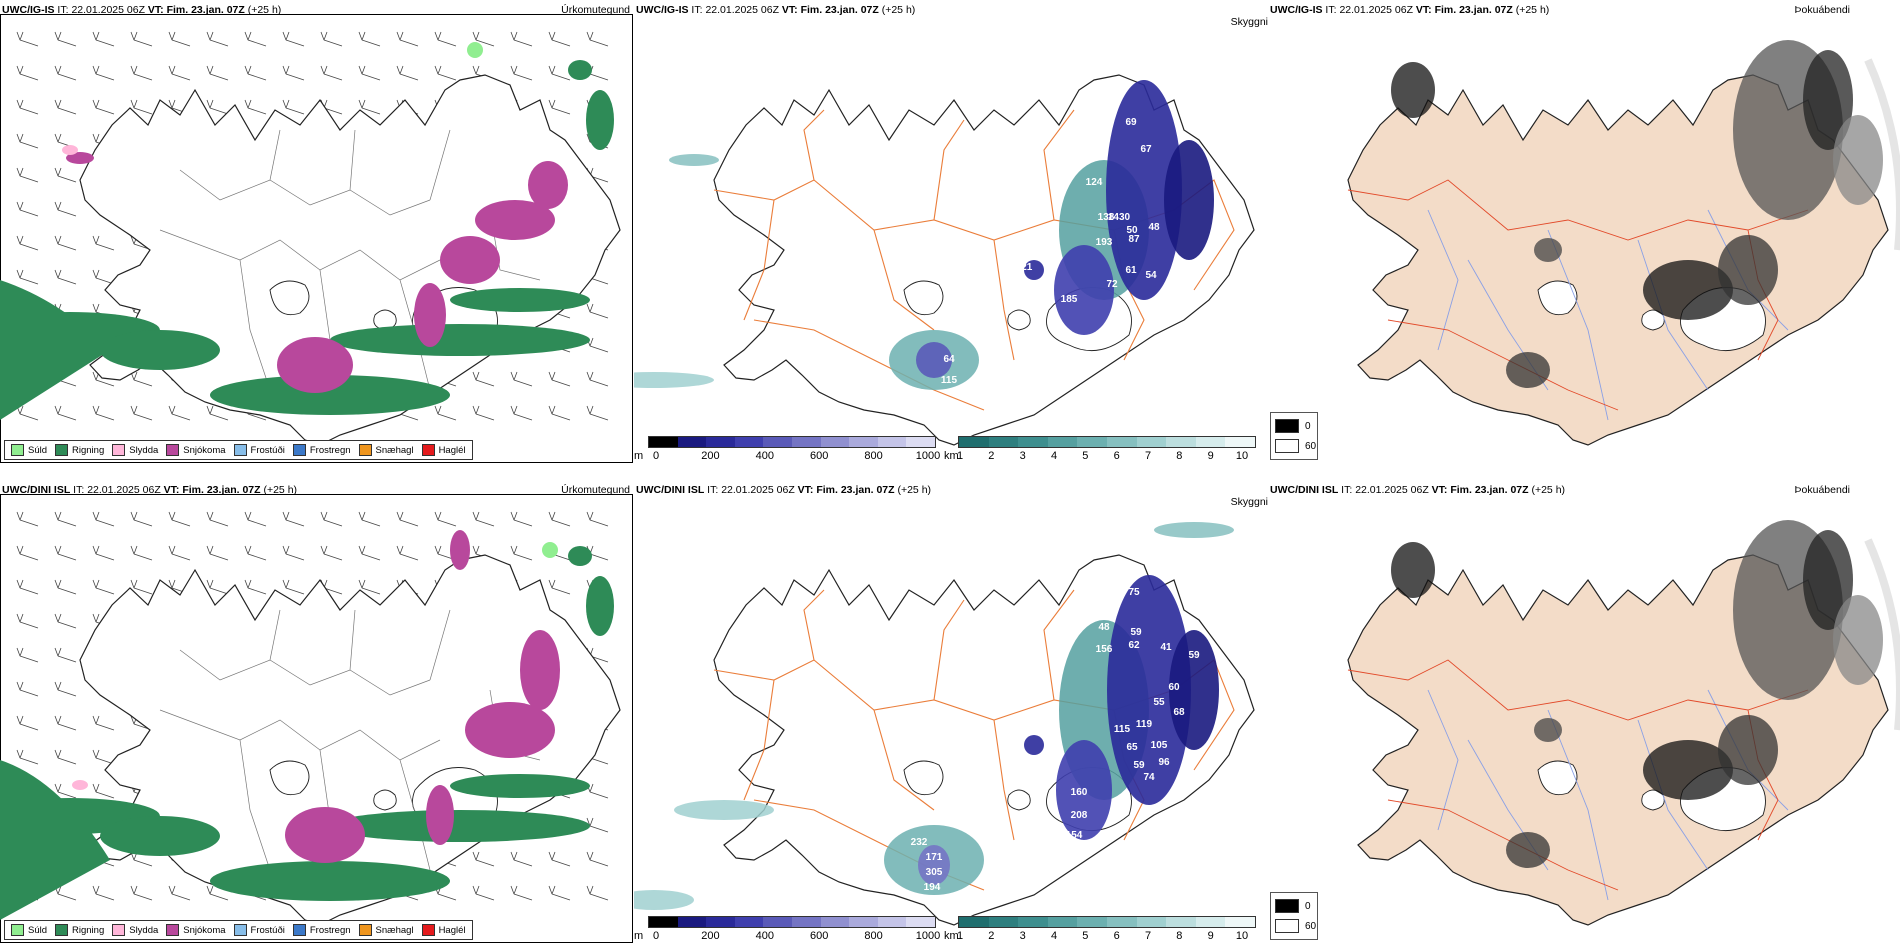  What do you see at coordinates (79, 450) in the screenshot?
I see `legend-item: Rigning` at bounding box center [79, 450].